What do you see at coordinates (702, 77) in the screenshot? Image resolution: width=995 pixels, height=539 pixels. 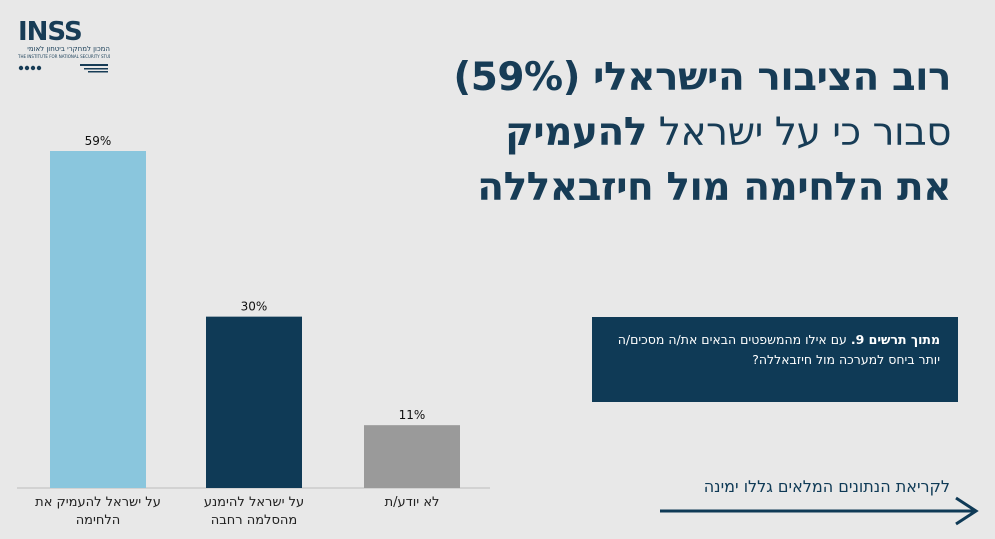 I see `title-line-1: רוב הציבור הישראלי (59%)` at bounding box center [702, 77].